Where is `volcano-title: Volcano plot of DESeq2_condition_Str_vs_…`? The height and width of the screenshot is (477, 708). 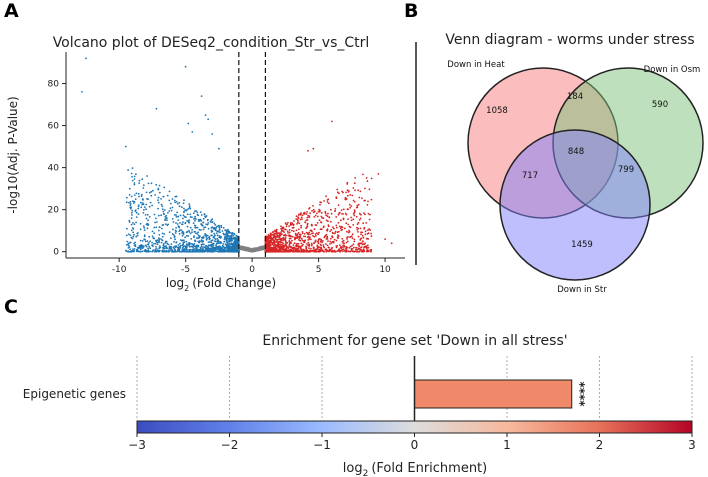
volcano-title: Volcano plot of DESeq2_condition_Str_vs_… is located at coordinates (211, 43).